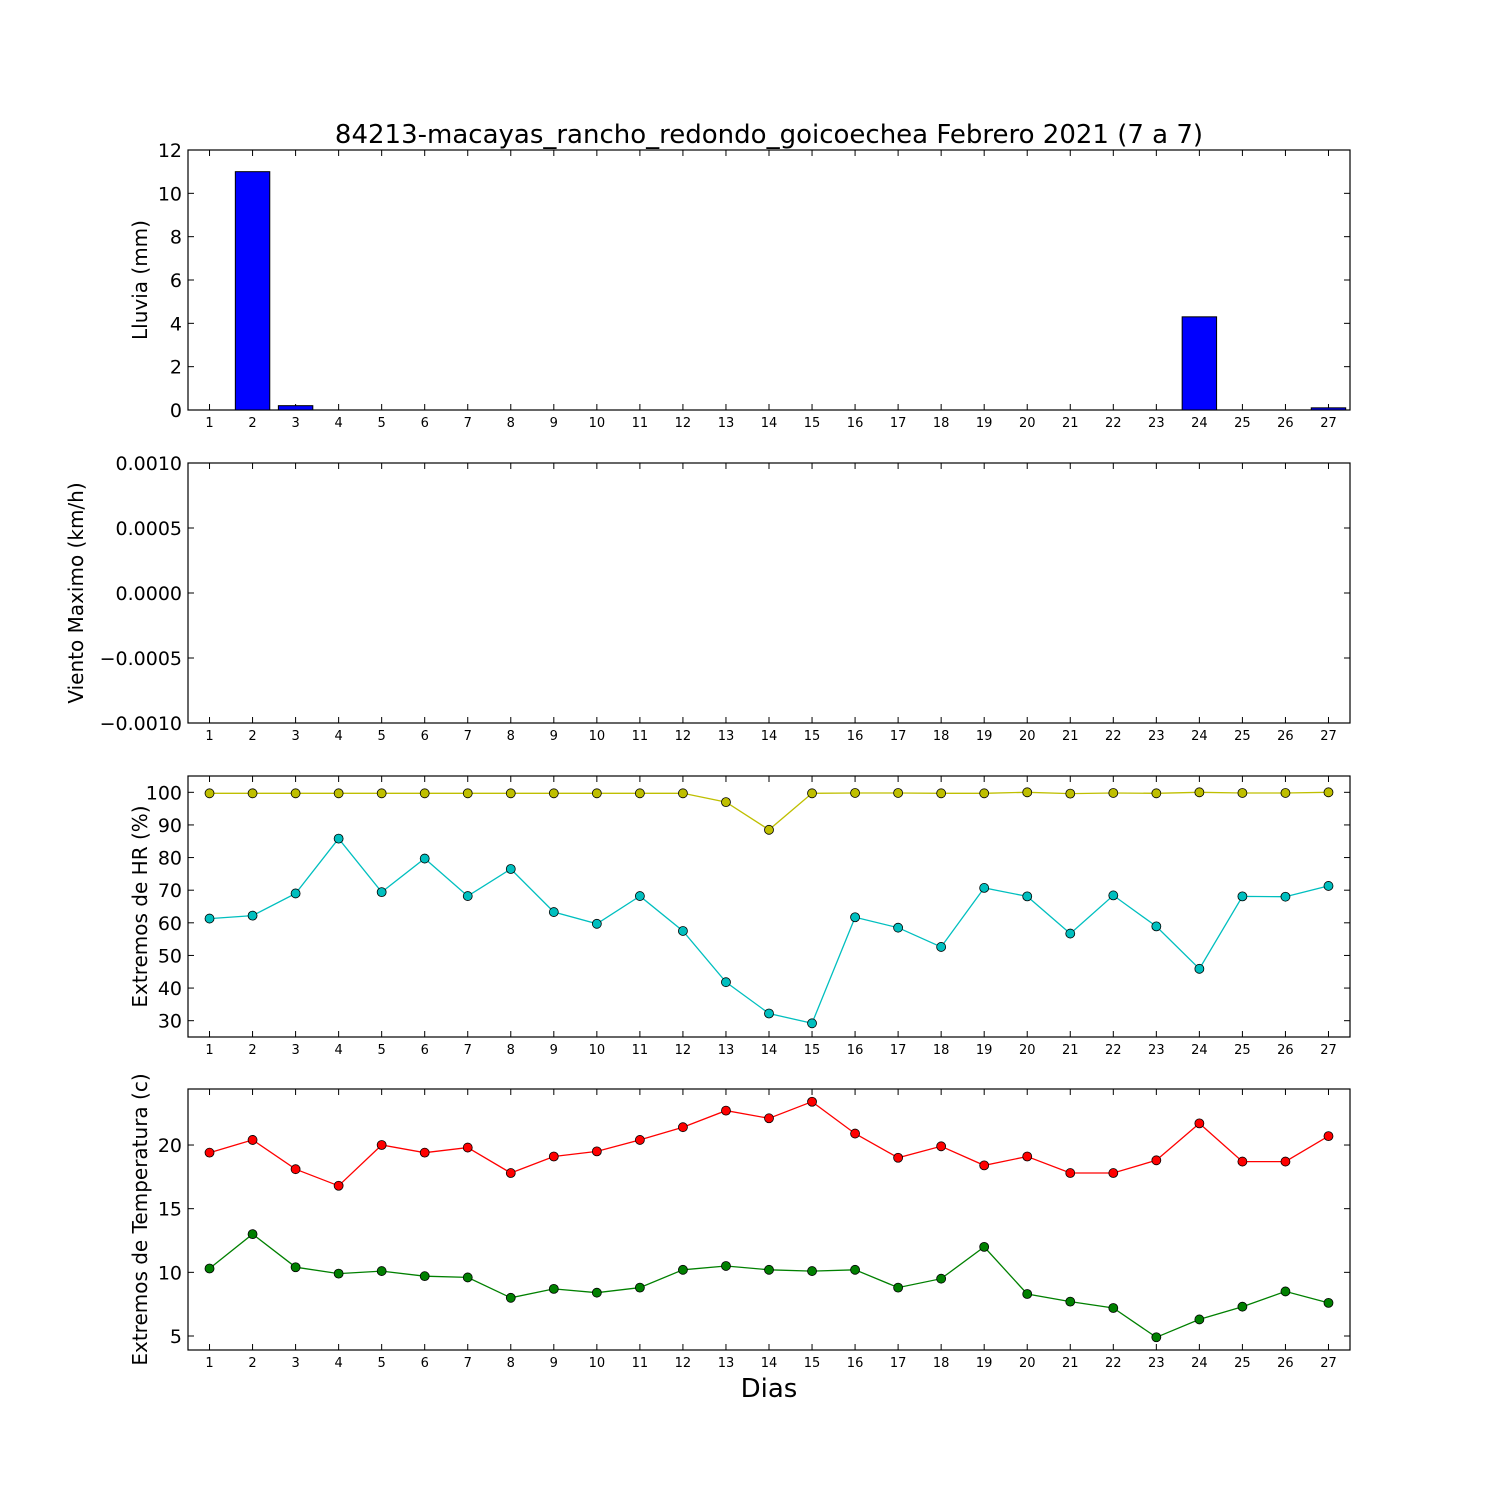 The width and height of the screenshot is (1500, 1500). What do you see at coordinates (170, 194) in the screenshot?
I see `rain-ytick-label: 10` at bounding box center [170, 194].